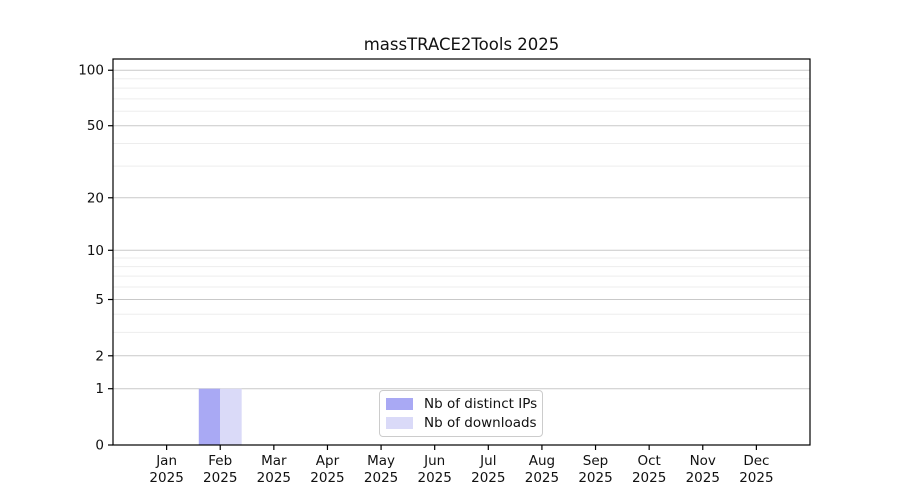 Image resolution: width=900 pixels, height=500 pixels. I want to click on x-tick-label: Aug 2025, so click(542, 469).